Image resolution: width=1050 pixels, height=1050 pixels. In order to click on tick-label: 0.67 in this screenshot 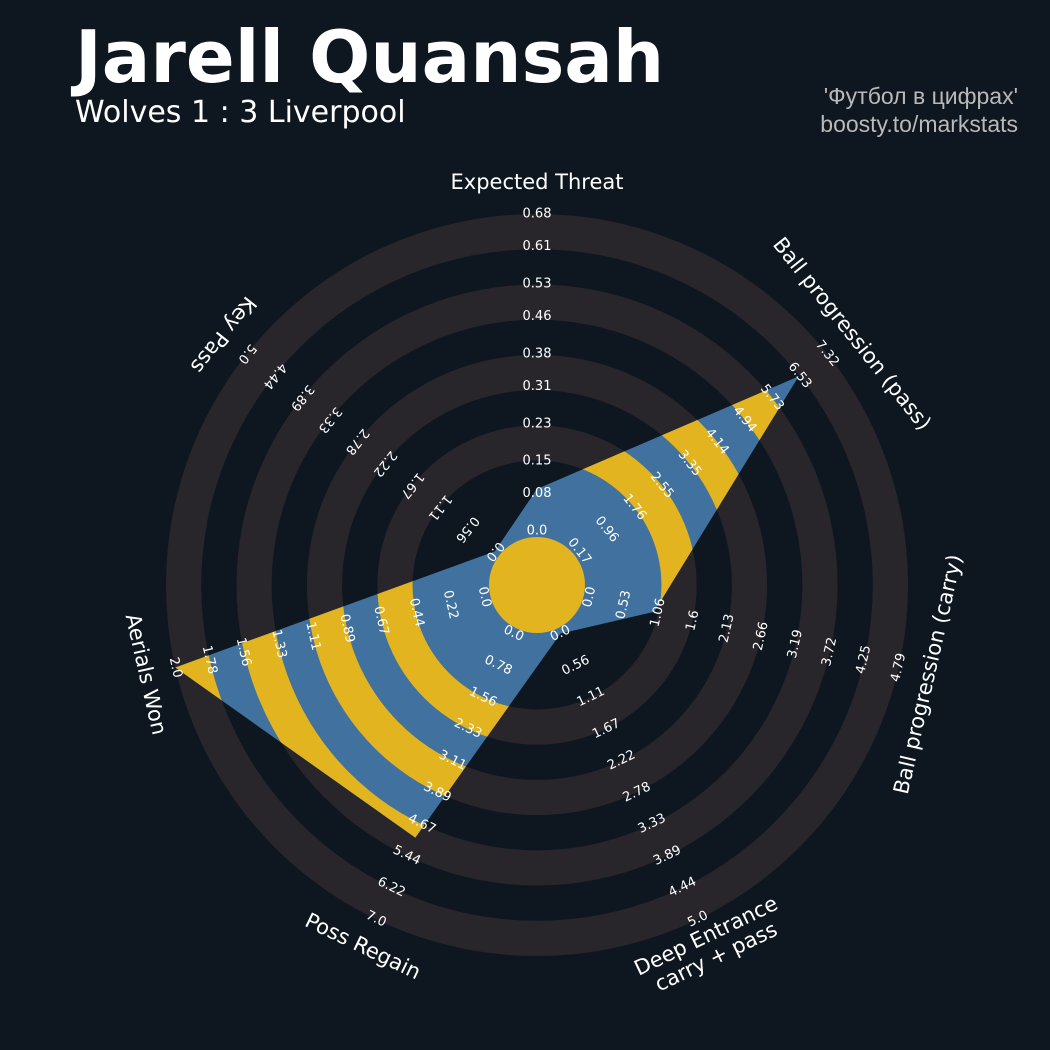, I will do `click(380, 621)`.